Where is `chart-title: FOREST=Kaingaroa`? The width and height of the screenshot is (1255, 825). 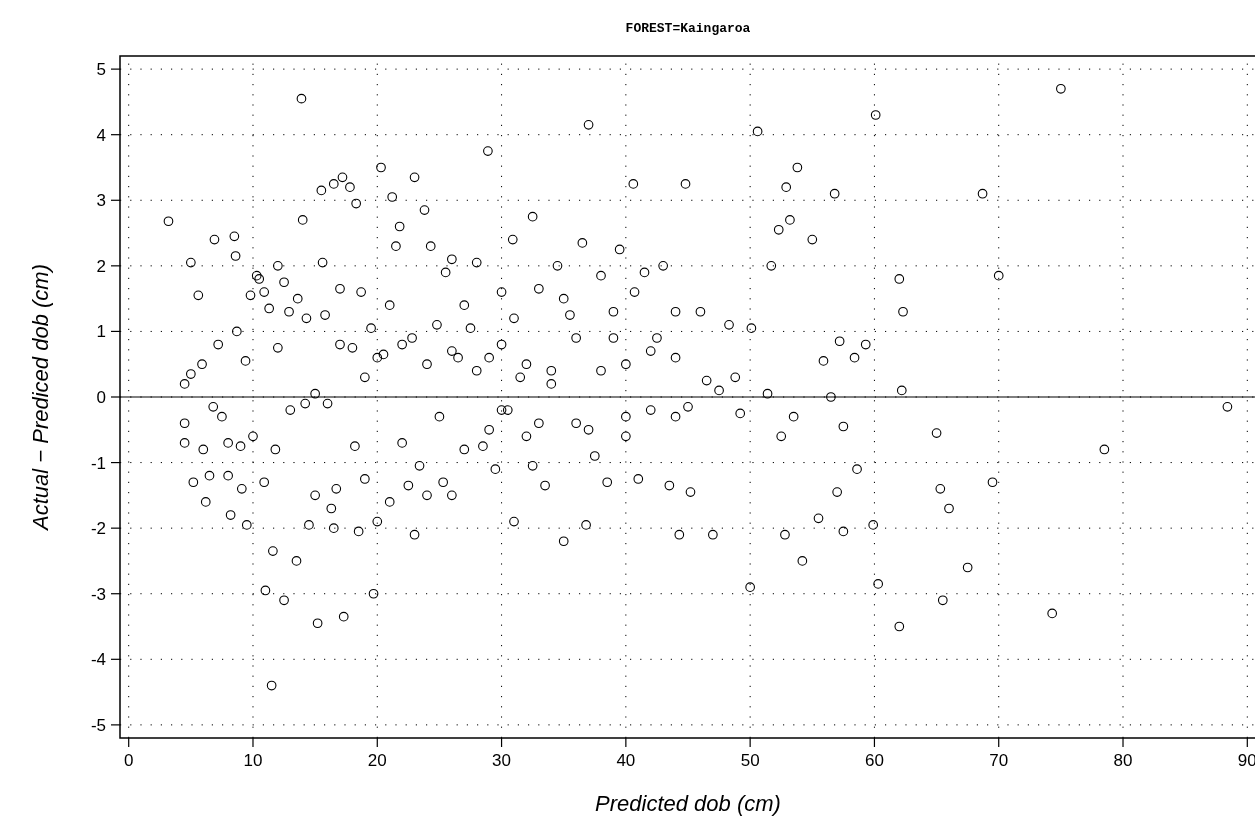 chart-title: FOREST=Kaingaroa is located at coordinates (688, 28).